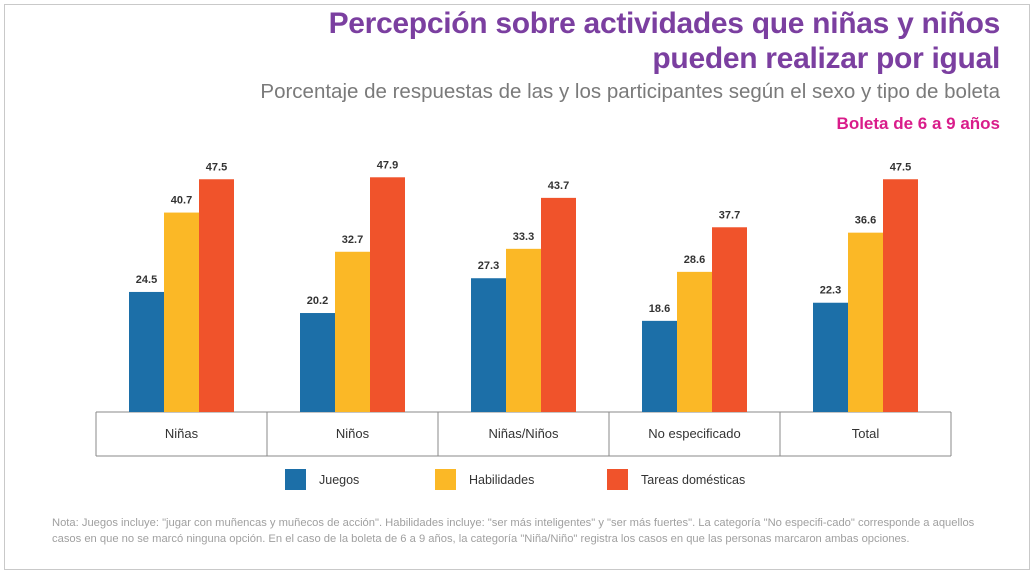 The width and height of the screenshot is (1036, 576). Describe the element at coordinates (387, 165) in the screenshot. I see `data-label: 47.9` at that location.